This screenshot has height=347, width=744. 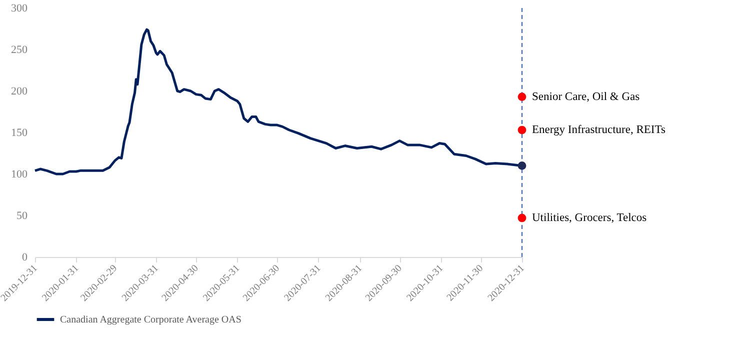 What do you see at coordinates (599, 130) in the screenshot?
I see `annotation: Energy Infrastructure, REITs` at bounding box center [599, 130].